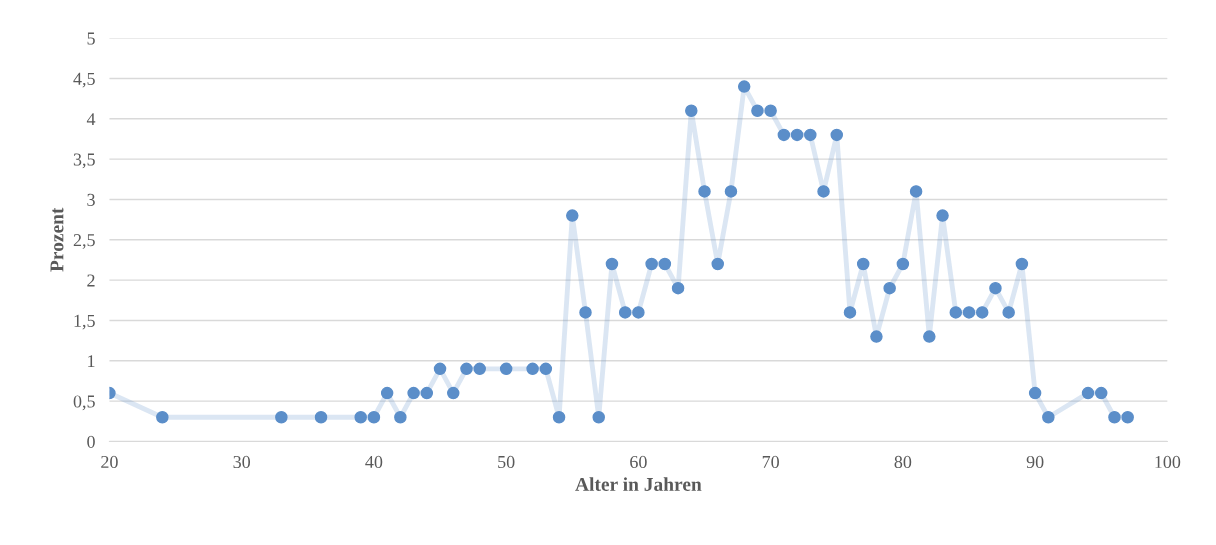 This screenshot has width=1216, height=545. What do you see at coordinates (506, 462) in the screenshot?
I see `x-tick-label: 50` at bounding box center [506, 462].